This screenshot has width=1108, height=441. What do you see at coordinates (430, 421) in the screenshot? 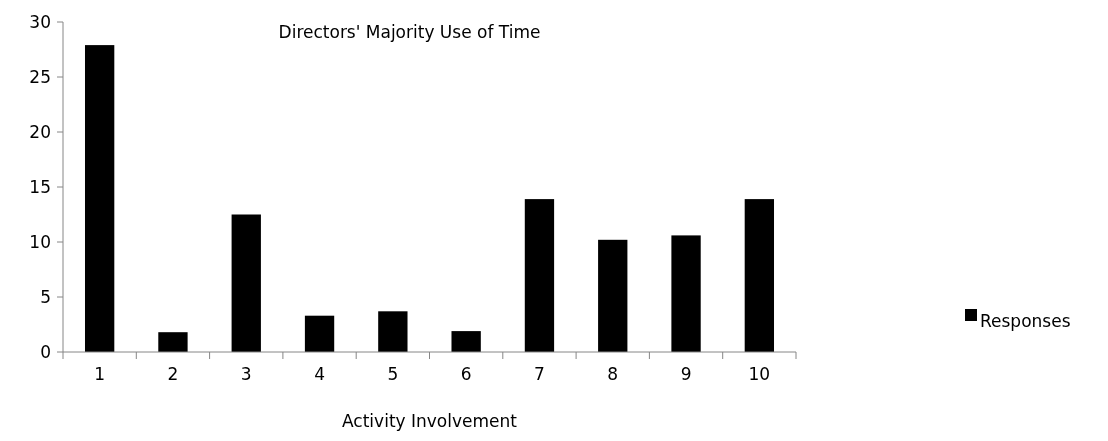
I see `x-axis-title: Activity Involvement` at bounding box center [430, 421].